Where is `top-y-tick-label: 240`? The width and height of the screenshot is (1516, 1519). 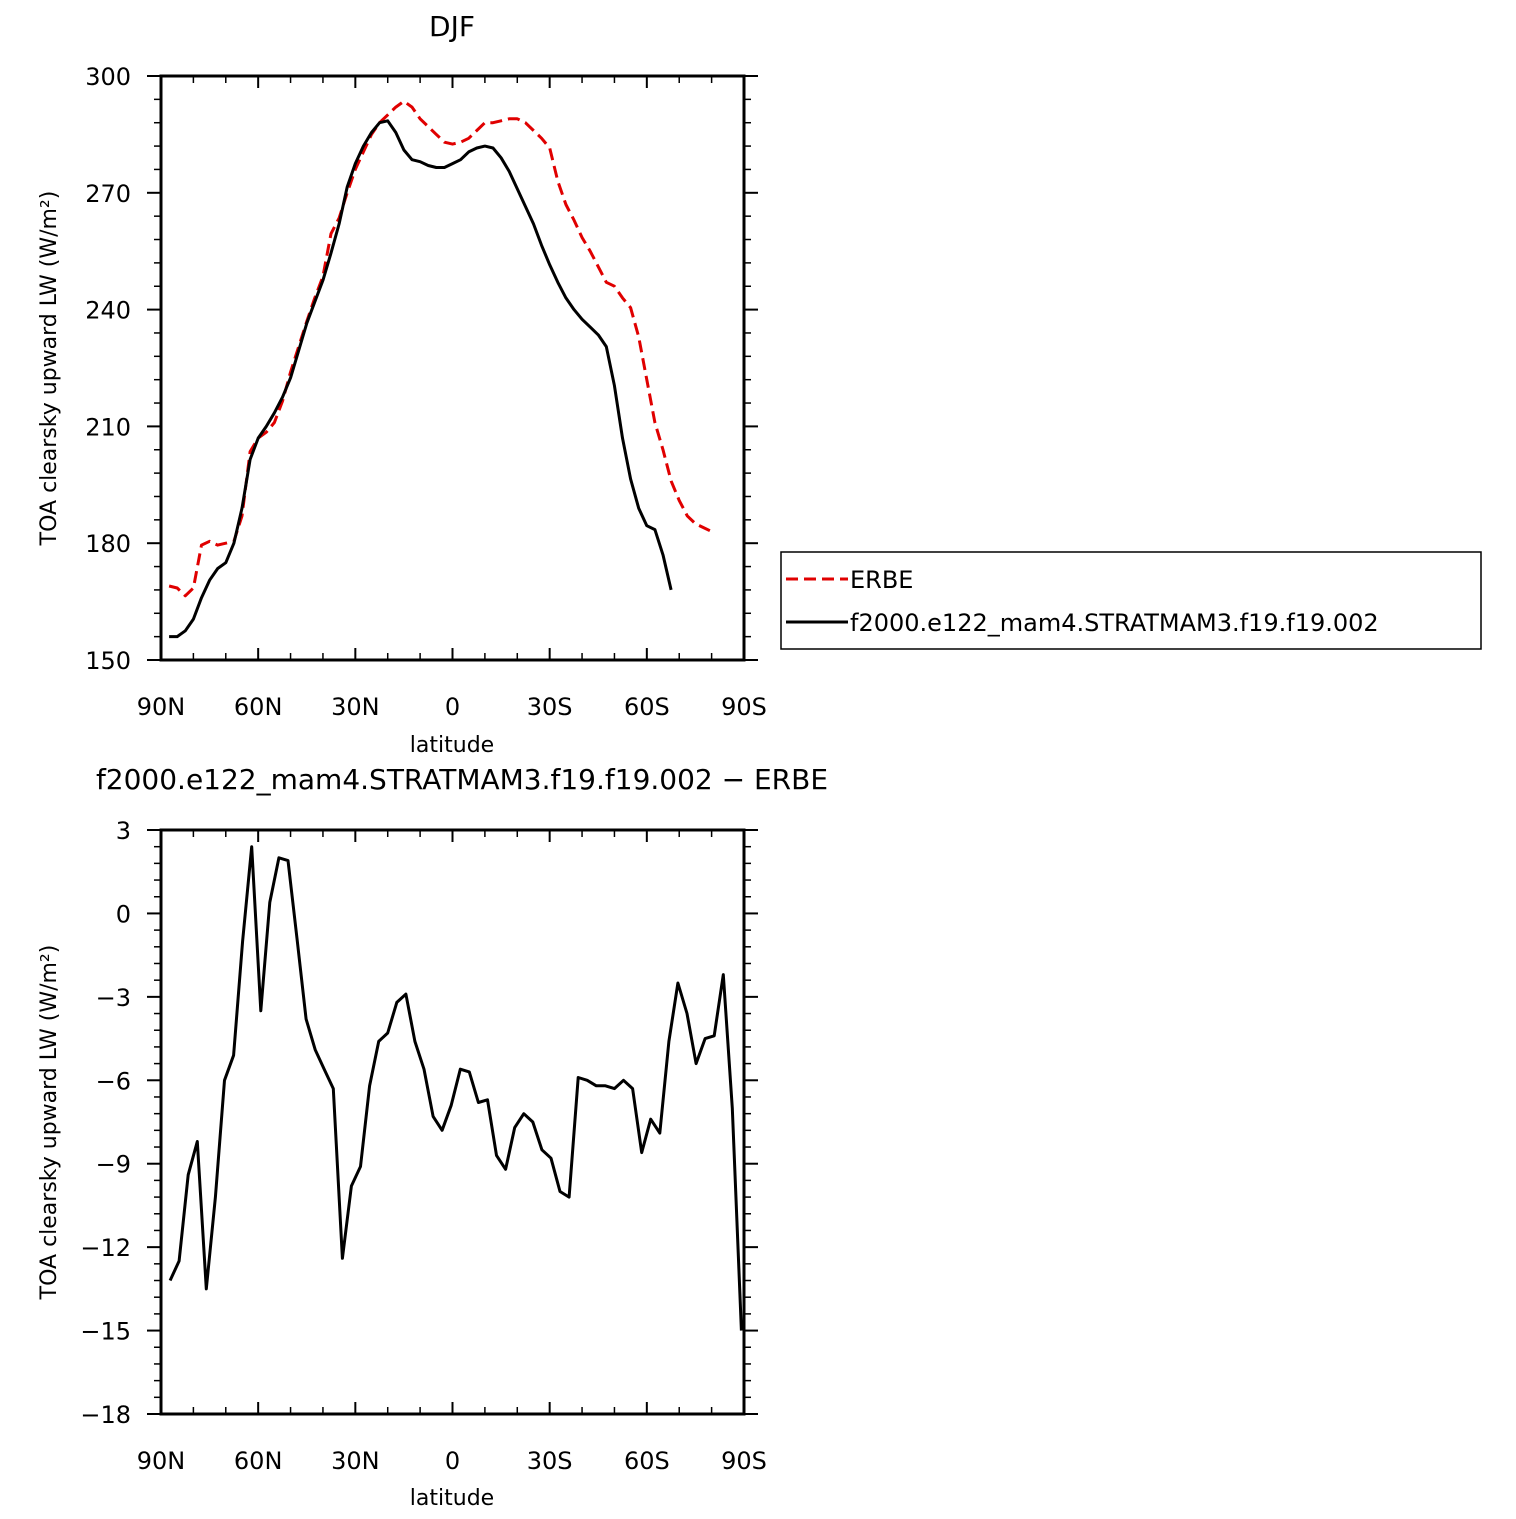
top-y-tick-label: 240 is located at coordinates (108, 311).